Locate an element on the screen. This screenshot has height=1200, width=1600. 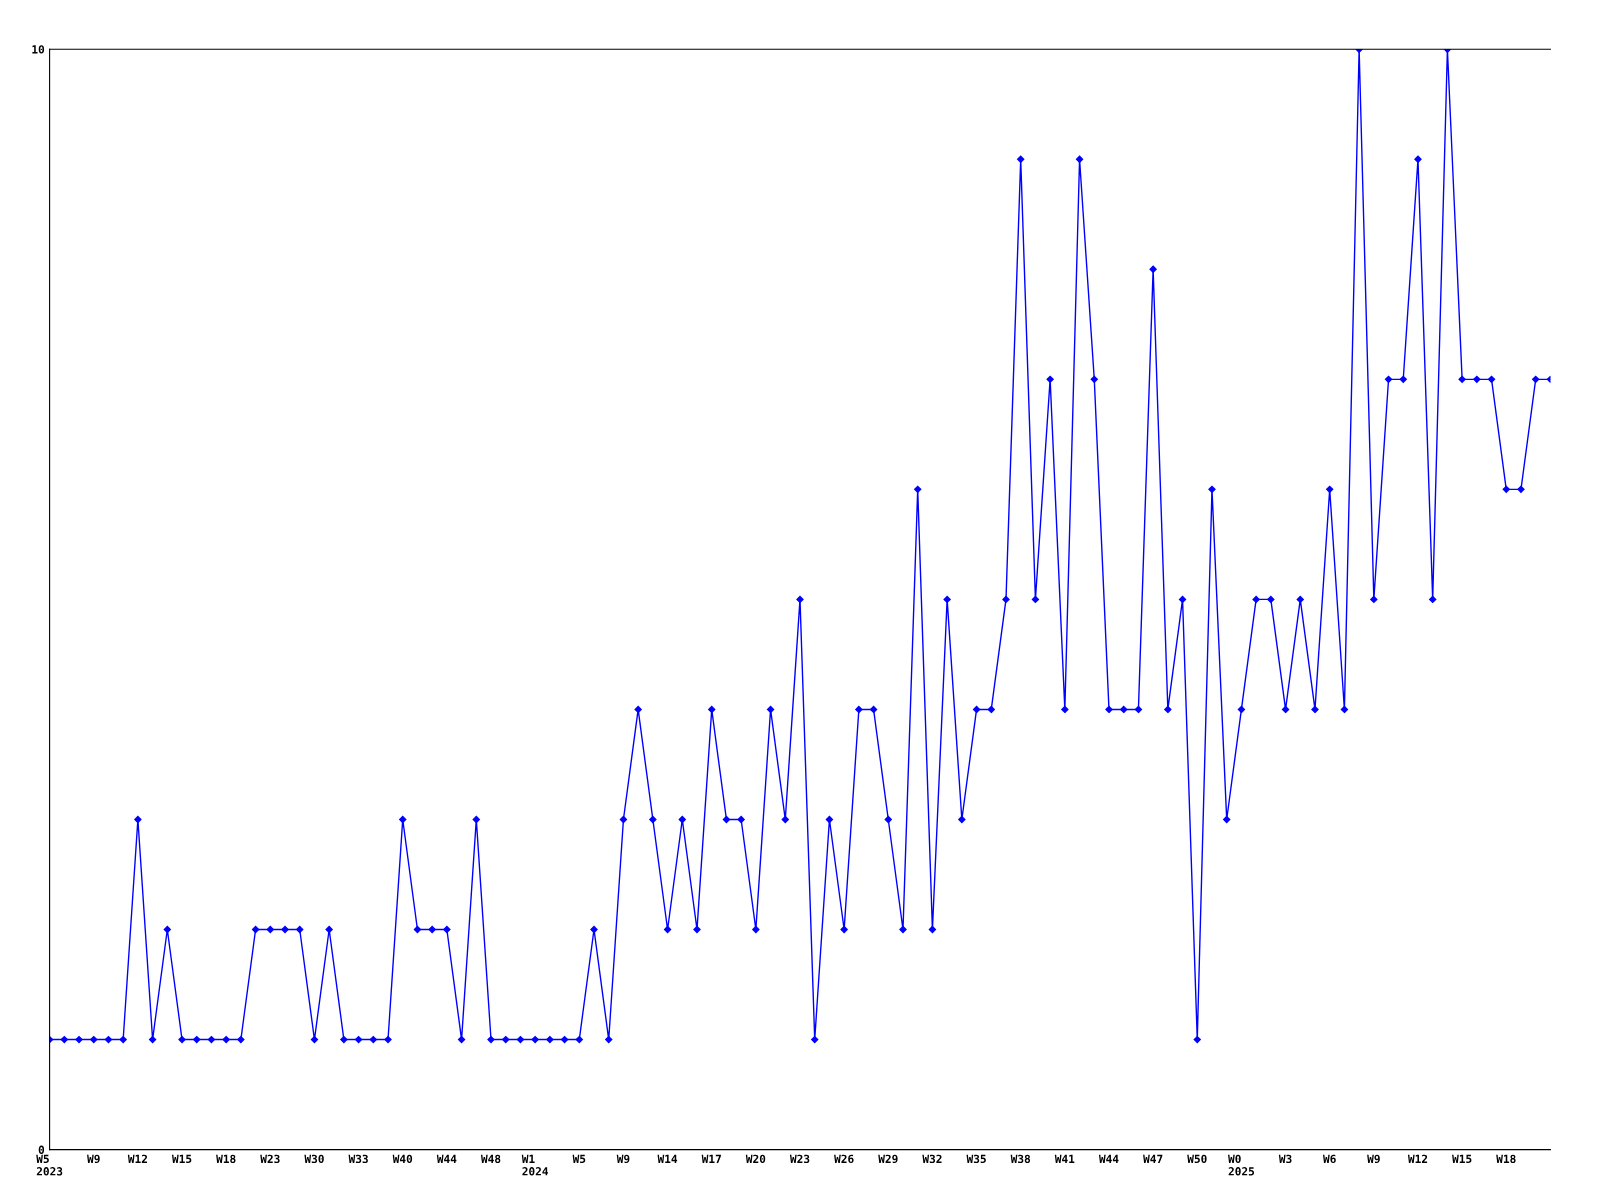
x-tick-label: W5 2023 is located at coordinates (49, 1165).